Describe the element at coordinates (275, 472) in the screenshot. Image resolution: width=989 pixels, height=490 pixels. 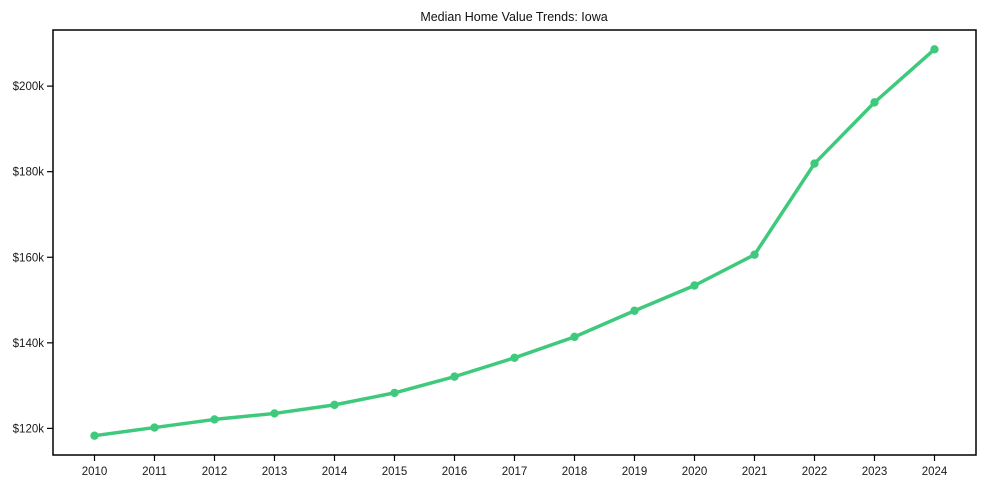
I see `x-tick-label: 2013` at that location.